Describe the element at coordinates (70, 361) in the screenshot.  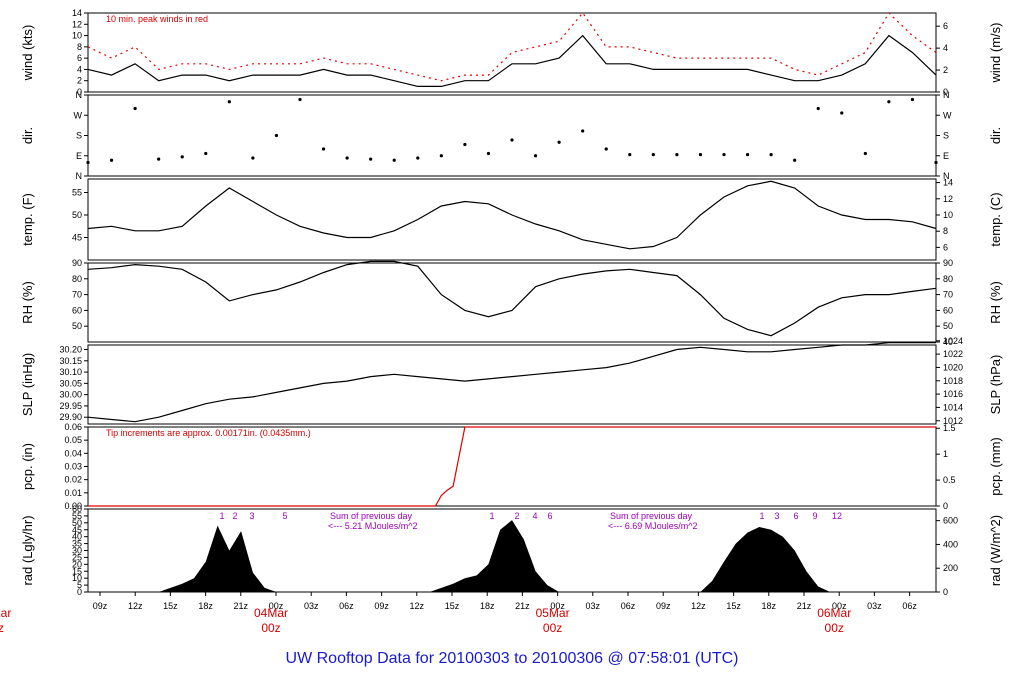
I see `left-tick-label-slp: 30.15` at that location.